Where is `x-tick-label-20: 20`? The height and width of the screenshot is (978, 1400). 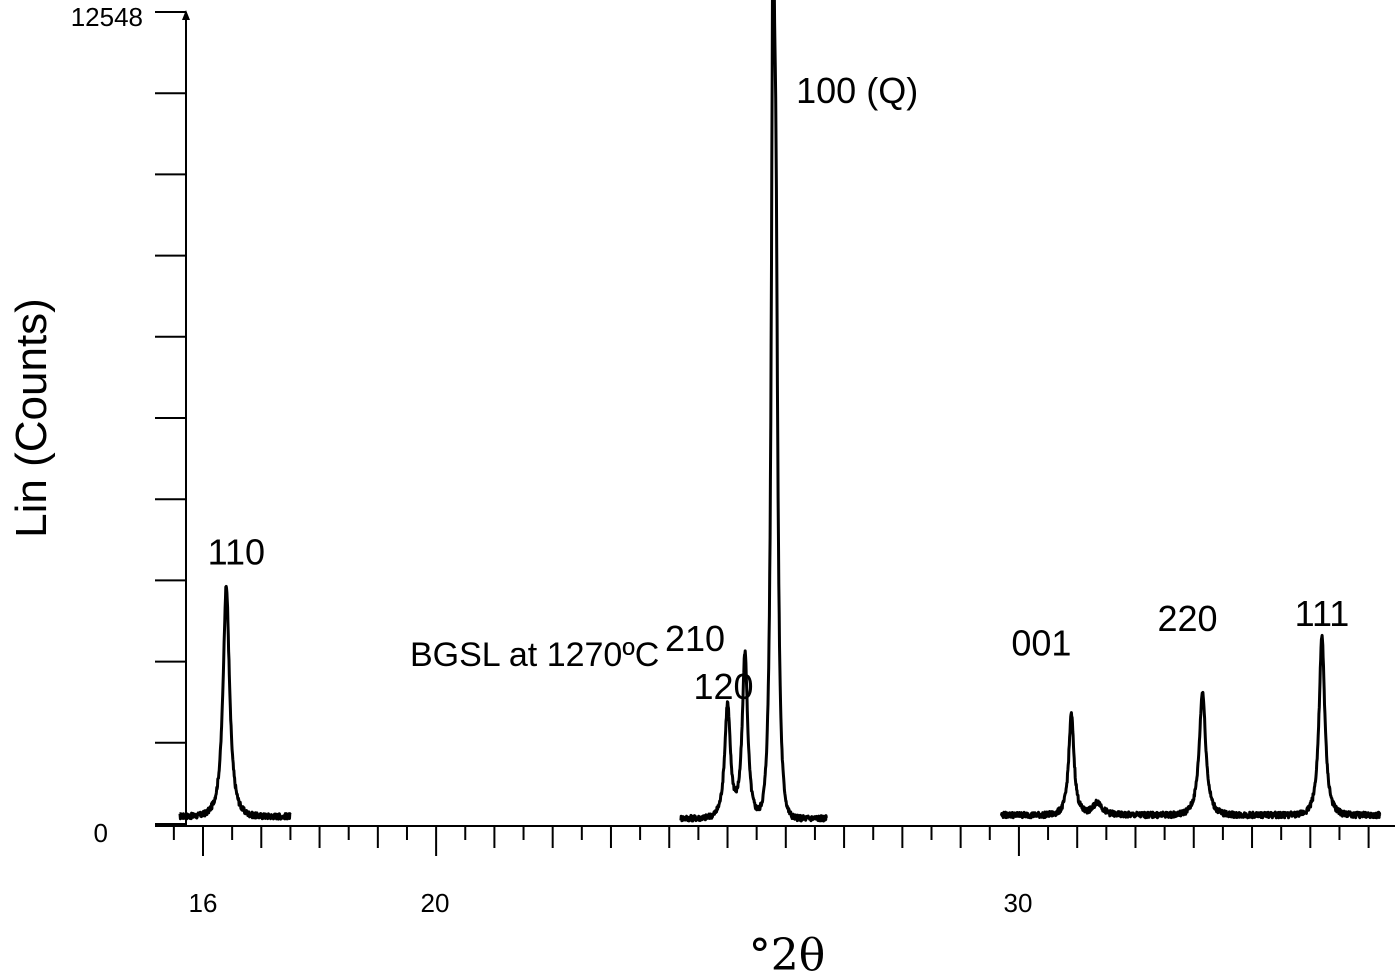 x-tick-label-20: 20 is located at coordinates (435, 903).